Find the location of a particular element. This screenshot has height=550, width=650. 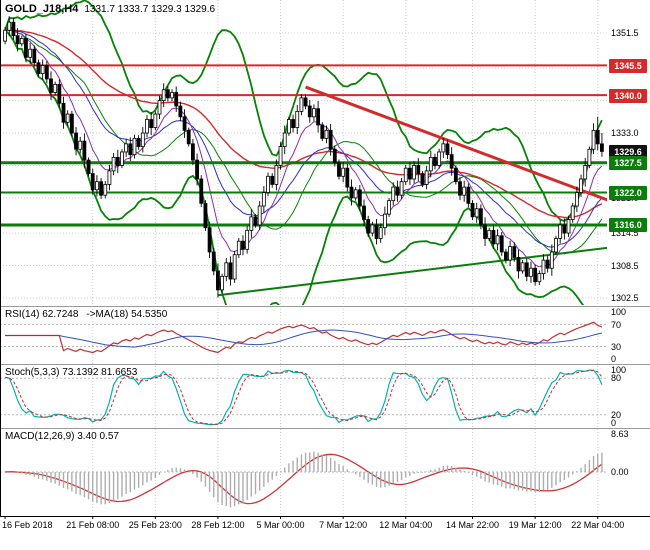

macd-histogram is located at coordinates (305, 479).